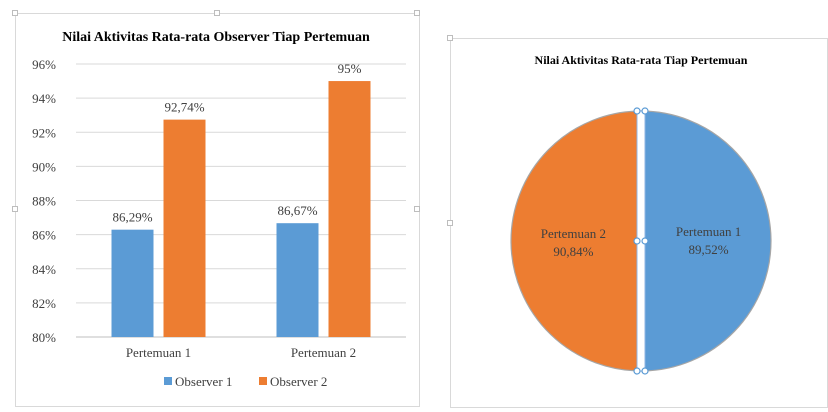 This screenshot has width=828, height=412. Describe the element at coordinates (158, 352) in the screenshot. I see `x-tick-label: Pertemuan 1` at that location.